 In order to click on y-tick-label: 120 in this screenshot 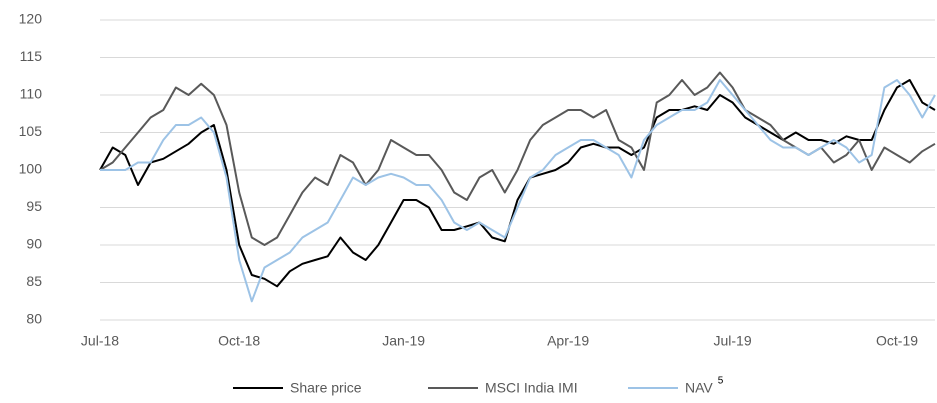, I will do `click(31, 19)`.